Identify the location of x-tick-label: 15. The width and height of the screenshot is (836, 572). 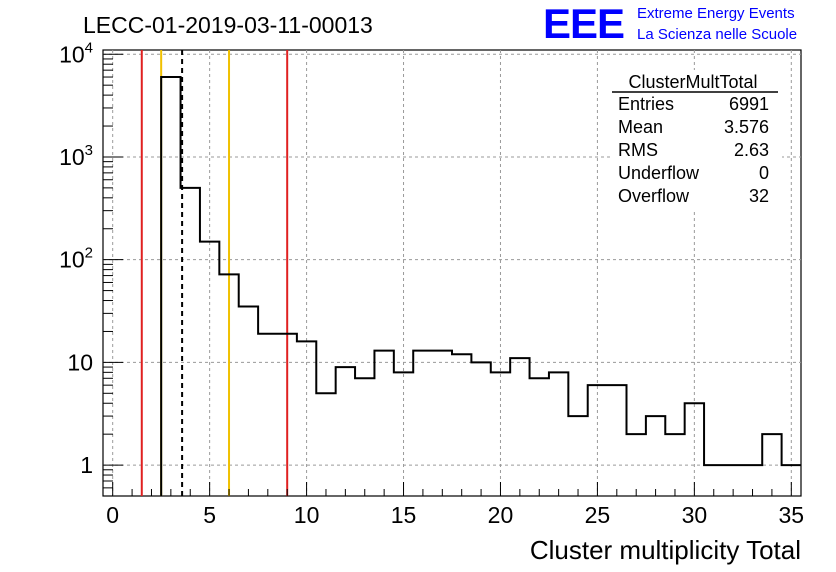
(404, 515).